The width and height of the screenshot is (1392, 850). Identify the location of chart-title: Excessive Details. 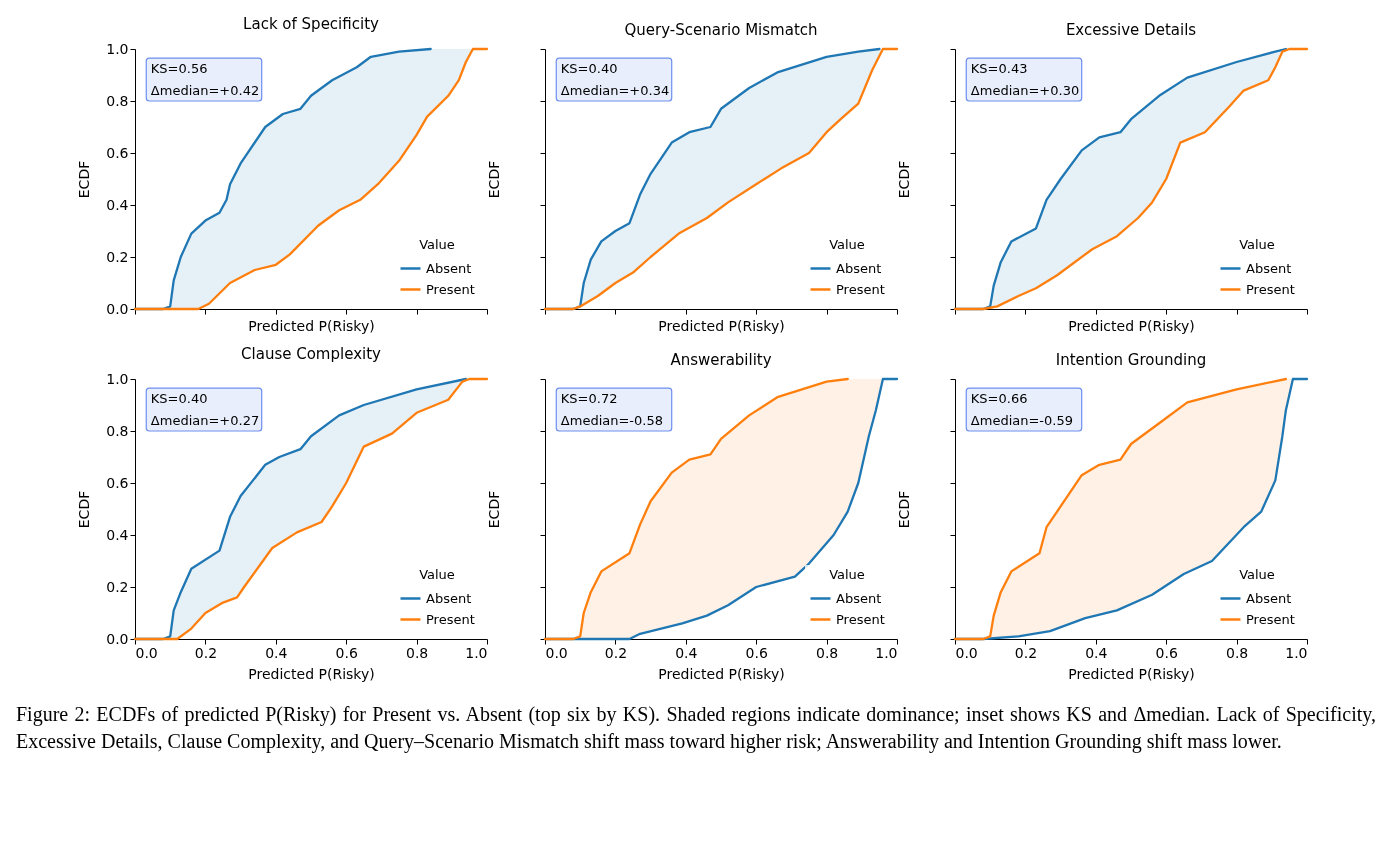
(1131, 29).